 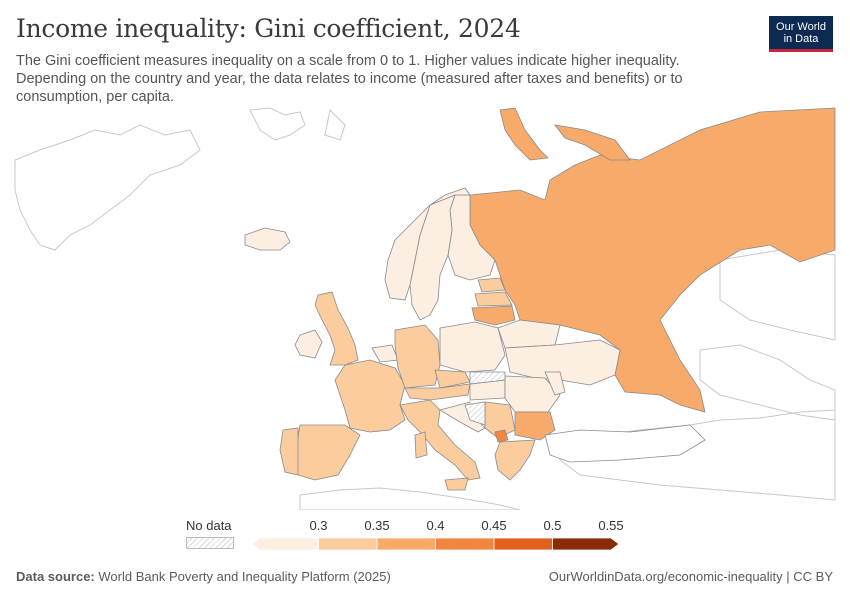 I want to click on region-spain, so click(x=327, y=452).